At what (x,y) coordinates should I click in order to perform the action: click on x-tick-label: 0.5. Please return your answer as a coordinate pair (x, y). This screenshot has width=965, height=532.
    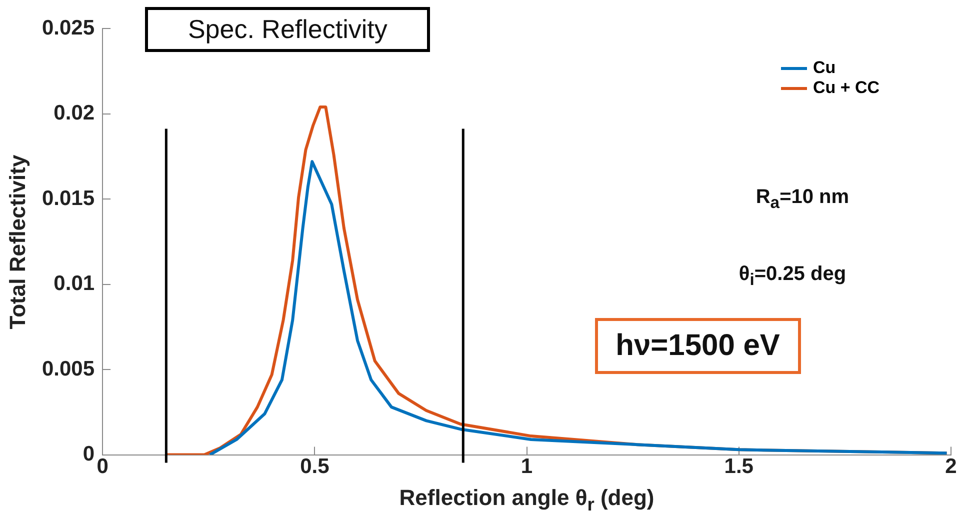
    Looking at the image, I should click on (315, 466).